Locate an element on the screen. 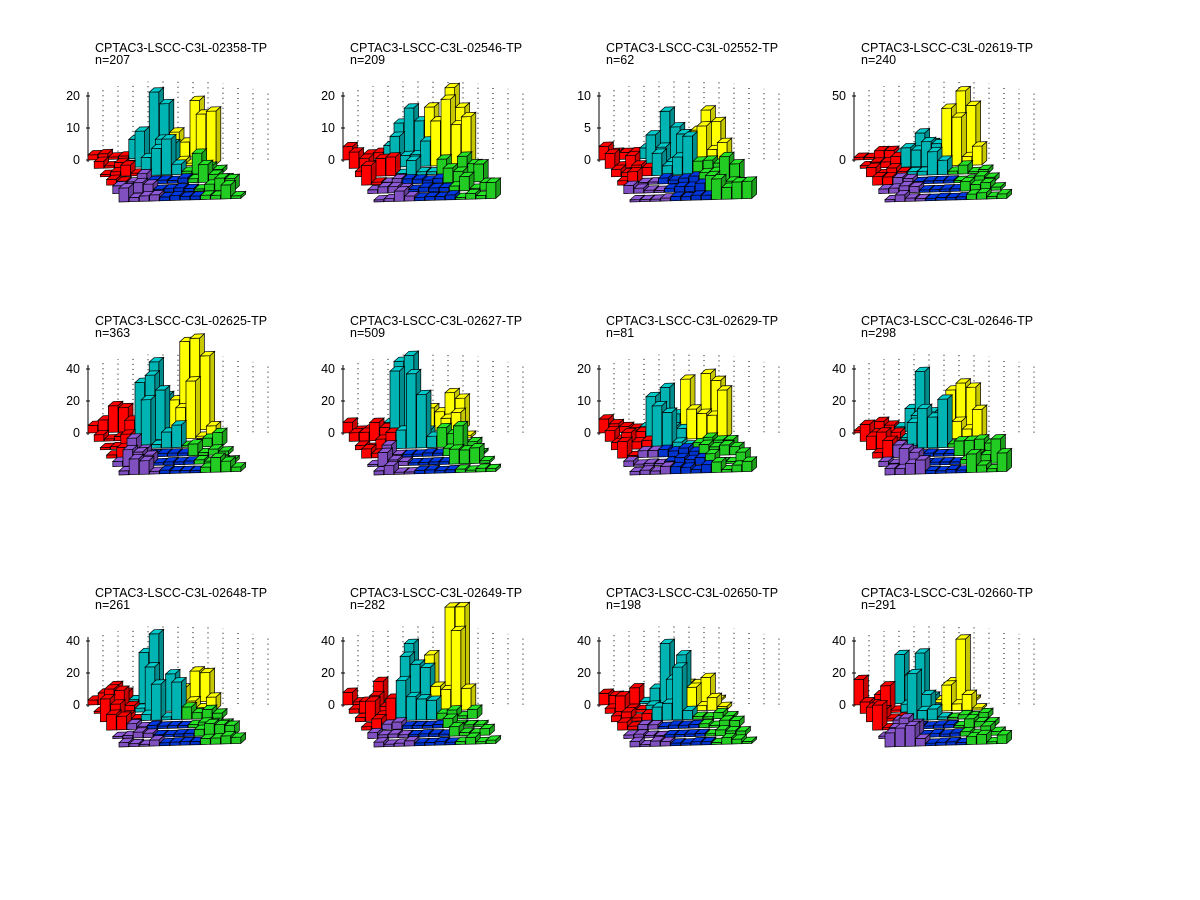 Image resolution: width=1200 pixels, height=900 pixels. chart-panel: CPTAC3-LSCC-C3L-02619-TP n=240 0 50 is located at coordinates (943, 152).